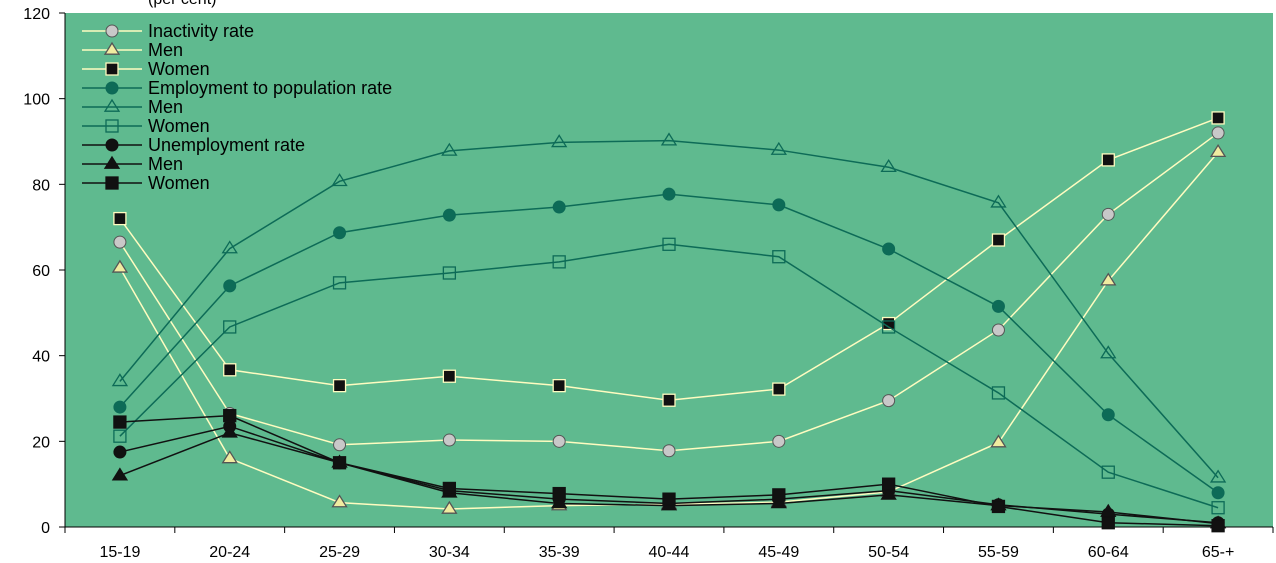 The image size is (1276, 563). What do you see at coordinates (45, 528) in the screenshot?
I see `y-tick-label: 0` at bounding box center [45, 528].